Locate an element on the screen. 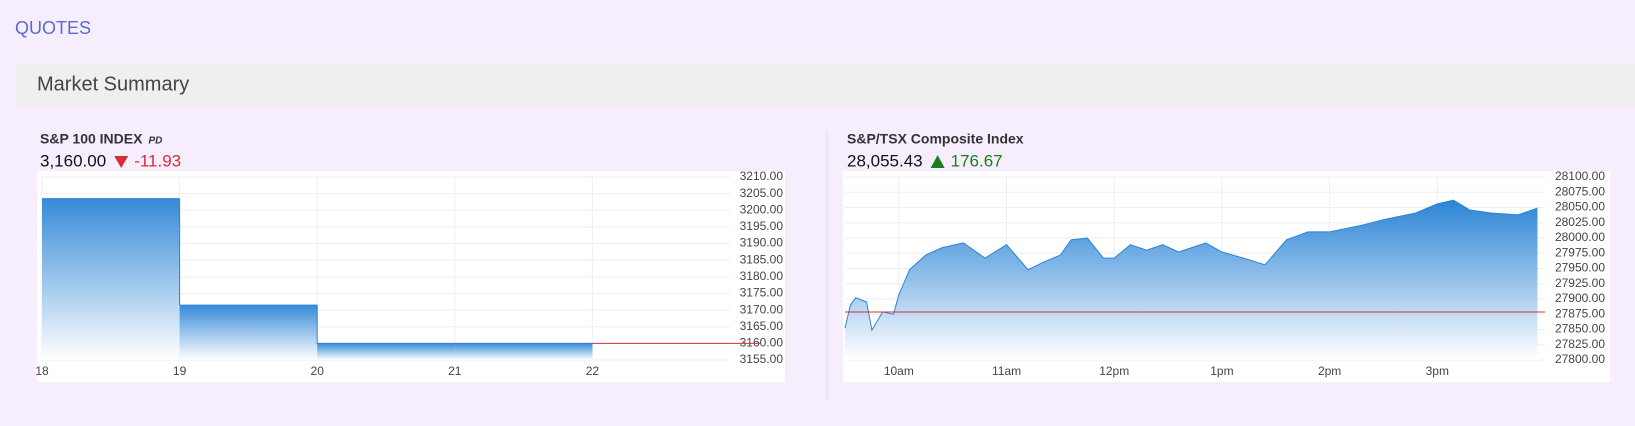  x-tick-label: 12pm is located at coordinates (1114, 371).